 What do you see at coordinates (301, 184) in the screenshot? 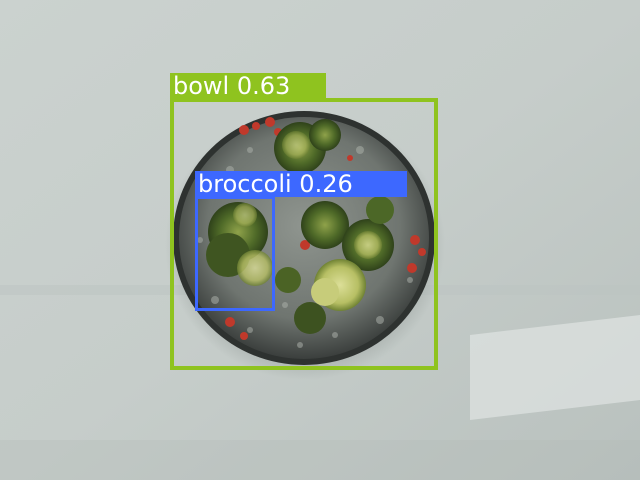
I see `broccoli-detection-label: broccoli 0.26` at bounding box center [301, 184].